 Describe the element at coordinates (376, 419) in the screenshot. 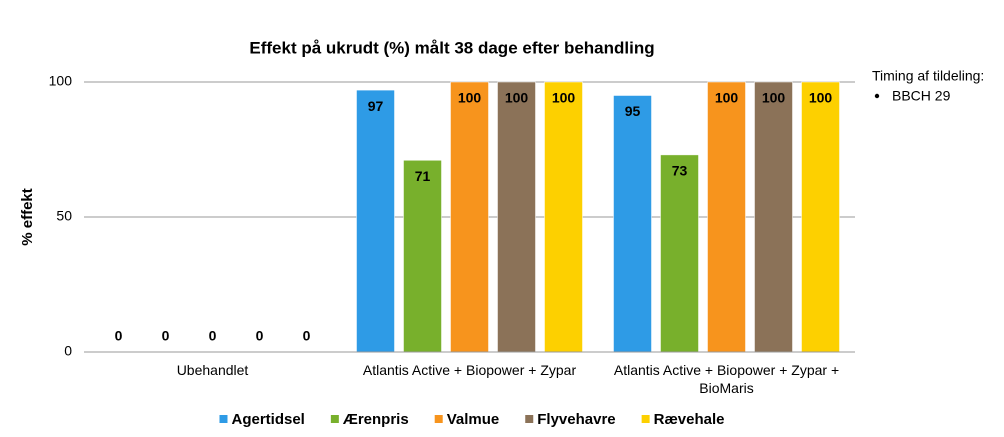

I see `legend-label: Ærenpris` at that location.